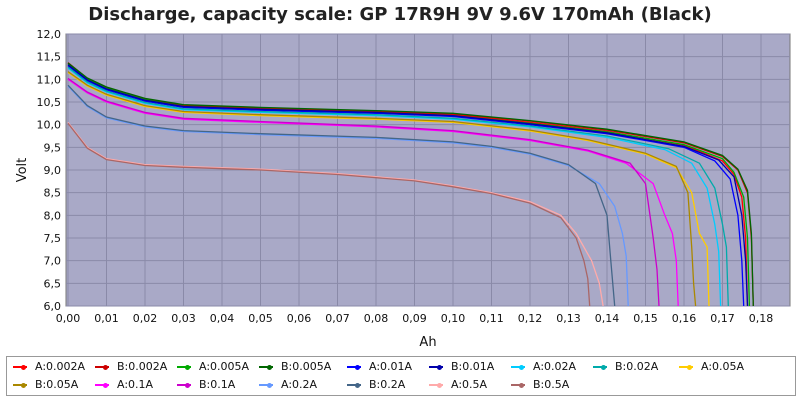 This screenshot has height=400, width=800. I want to click on legend-item: B:0.005A, so click(295, 366).